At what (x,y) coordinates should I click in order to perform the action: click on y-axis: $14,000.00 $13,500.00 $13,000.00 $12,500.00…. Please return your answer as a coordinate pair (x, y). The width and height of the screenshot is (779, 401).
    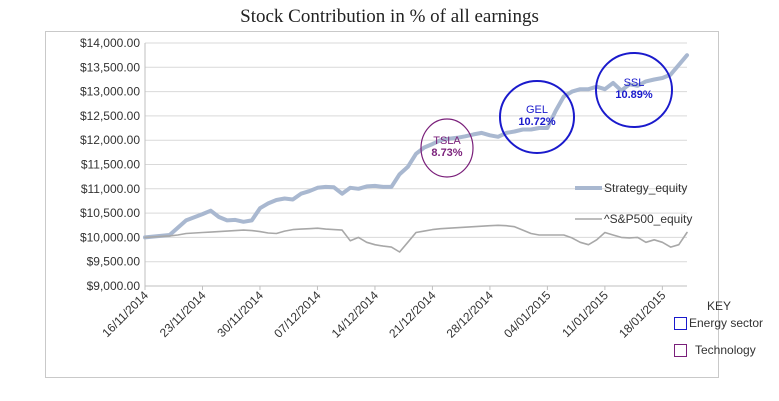
    Looking at the image, I should click on (113, 164).